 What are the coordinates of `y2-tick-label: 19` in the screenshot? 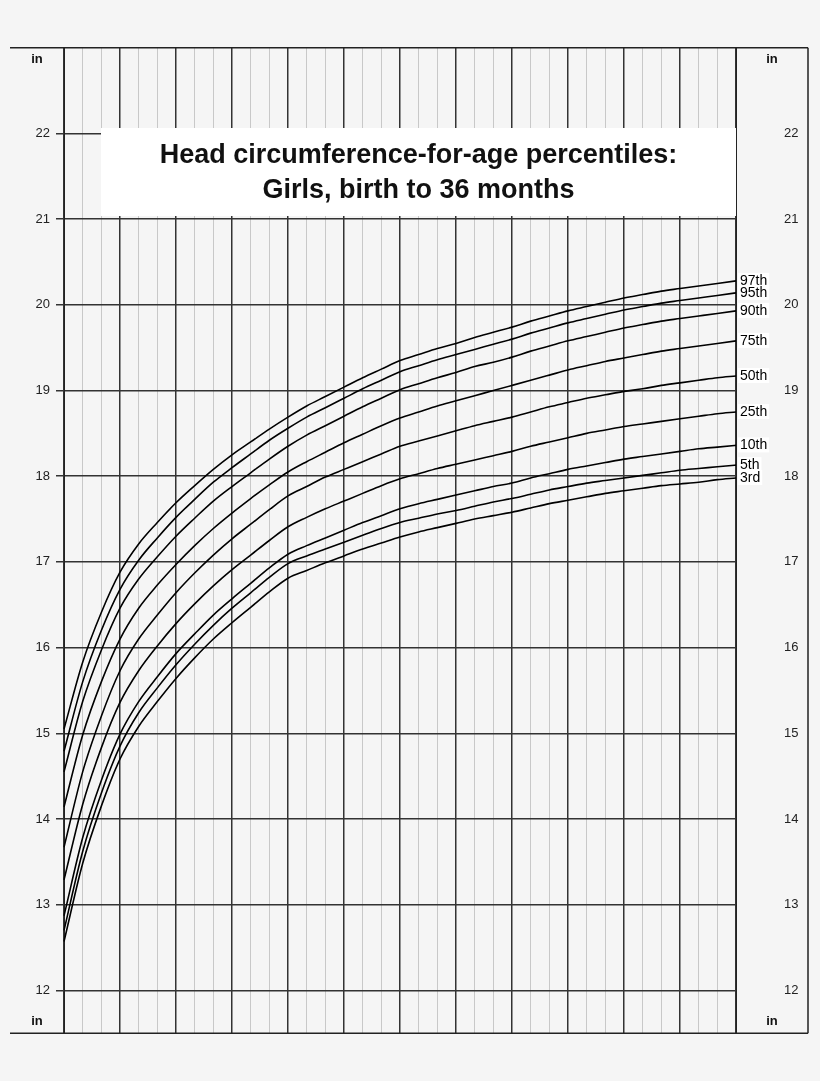 It's located at (791, 390).